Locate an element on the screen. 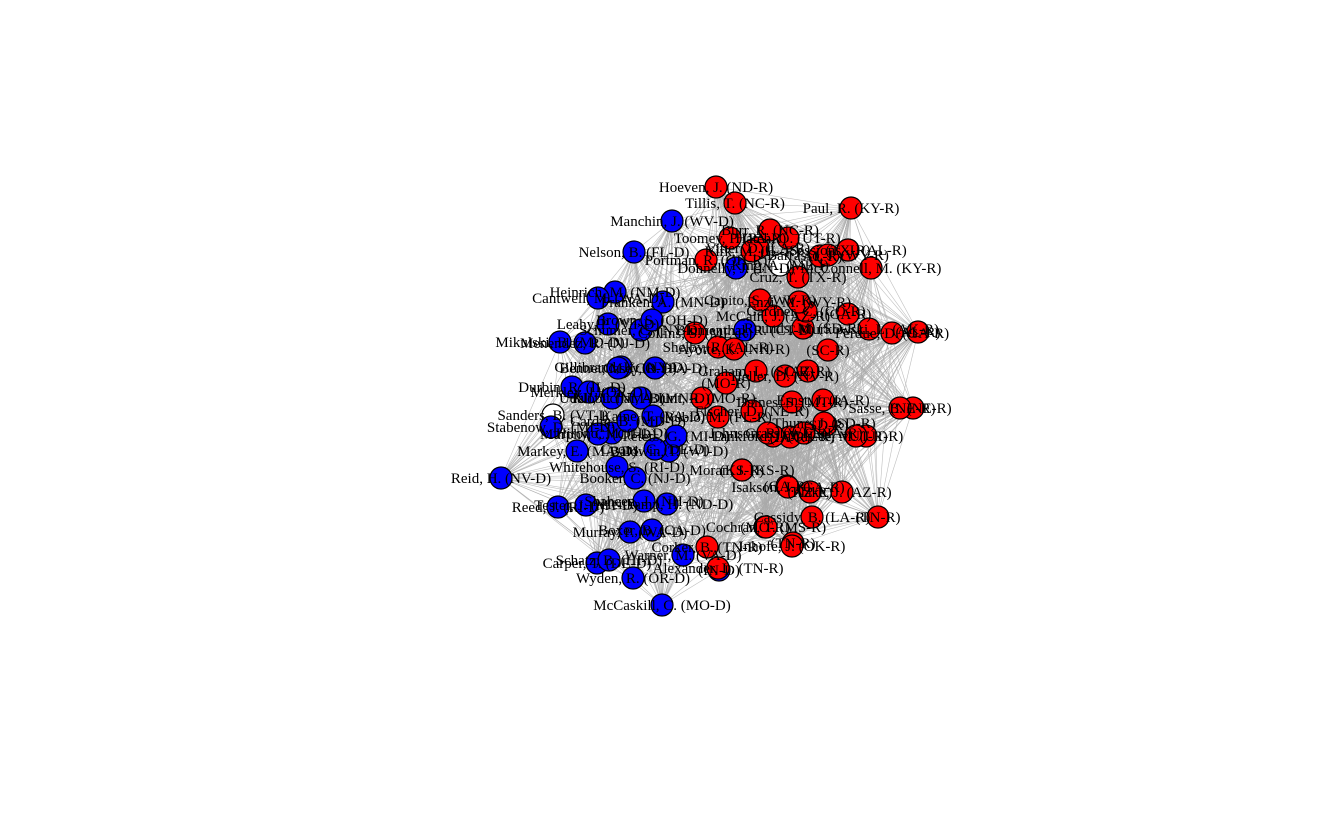 The width and height of the screenshot is (1344, 830). senator-label: Stabenow, D. (MI-D) is located at coordinates (551, 428).